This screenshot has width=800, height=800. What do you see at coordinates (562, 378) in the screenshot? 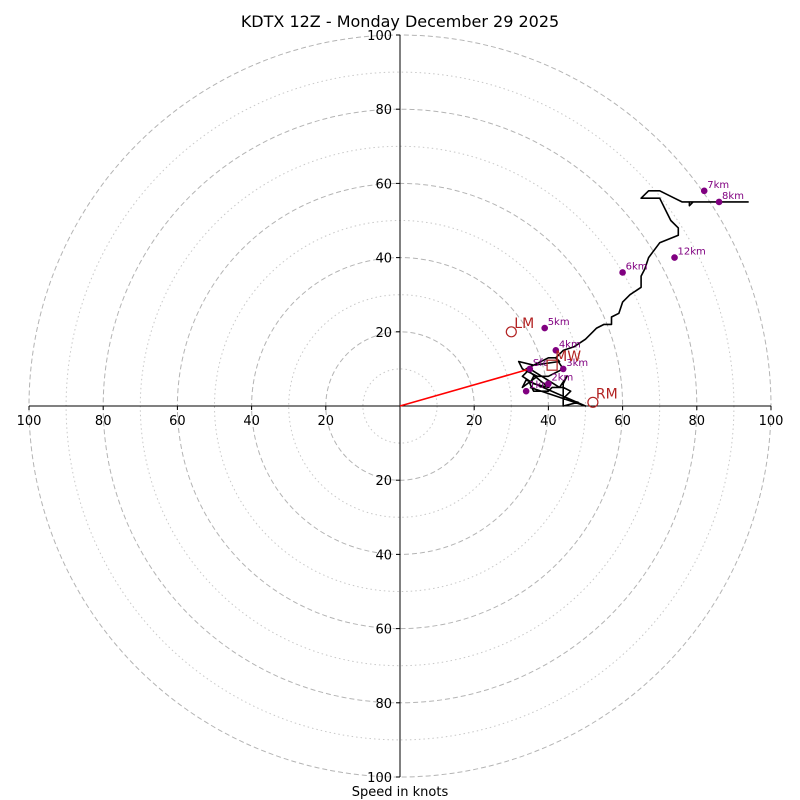
I see `height-label-2km: 2km` at bounding box center [562, 378].